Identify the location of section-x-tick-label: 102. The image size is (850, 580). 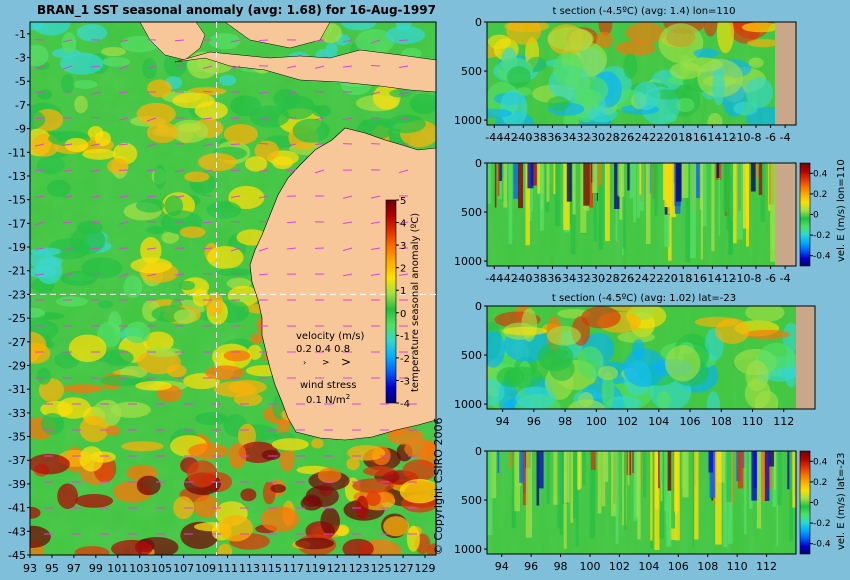
(619, 566).